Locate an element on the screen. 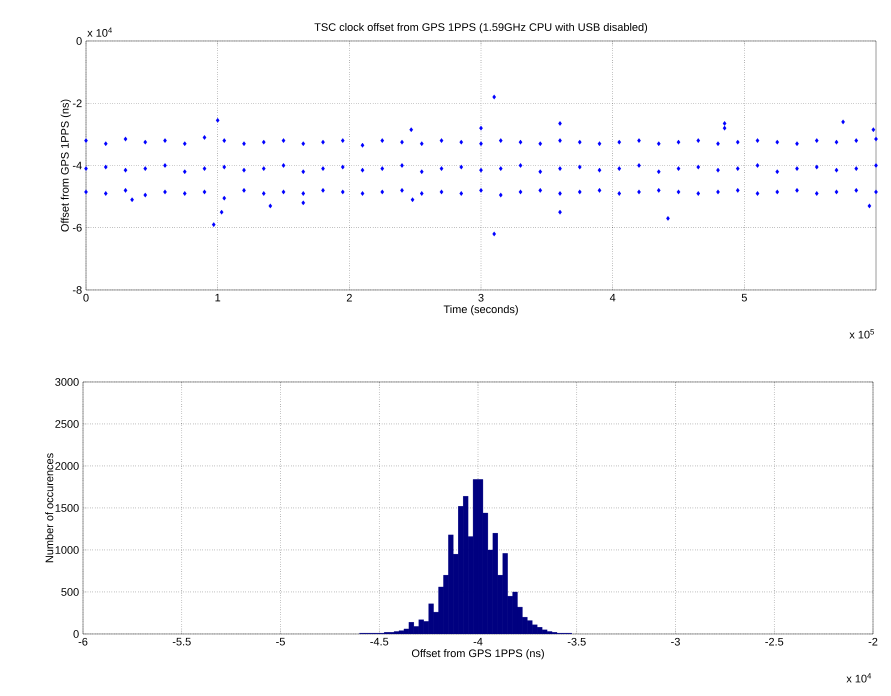 The height and width of the screenshot is (696, 891). y-tick-label: 1000 is located at coordinates (67, 550).